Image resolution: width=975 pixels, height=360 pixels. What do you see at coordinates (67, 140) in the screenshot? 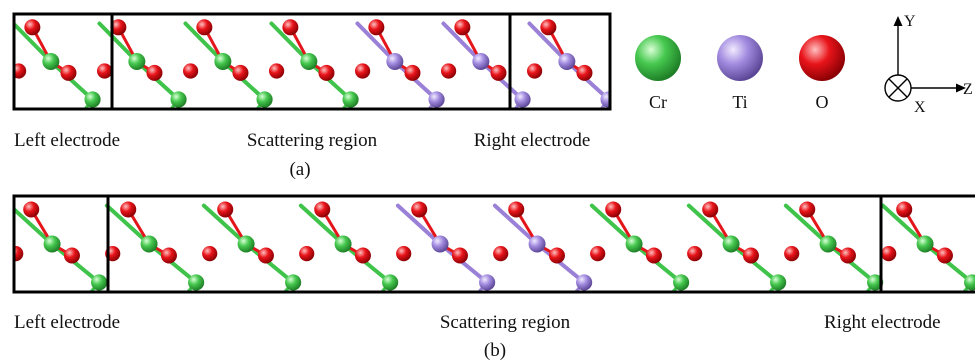
I see `panel-a-left-electrode-label: Left electrode` at bounding box center [67, 140].